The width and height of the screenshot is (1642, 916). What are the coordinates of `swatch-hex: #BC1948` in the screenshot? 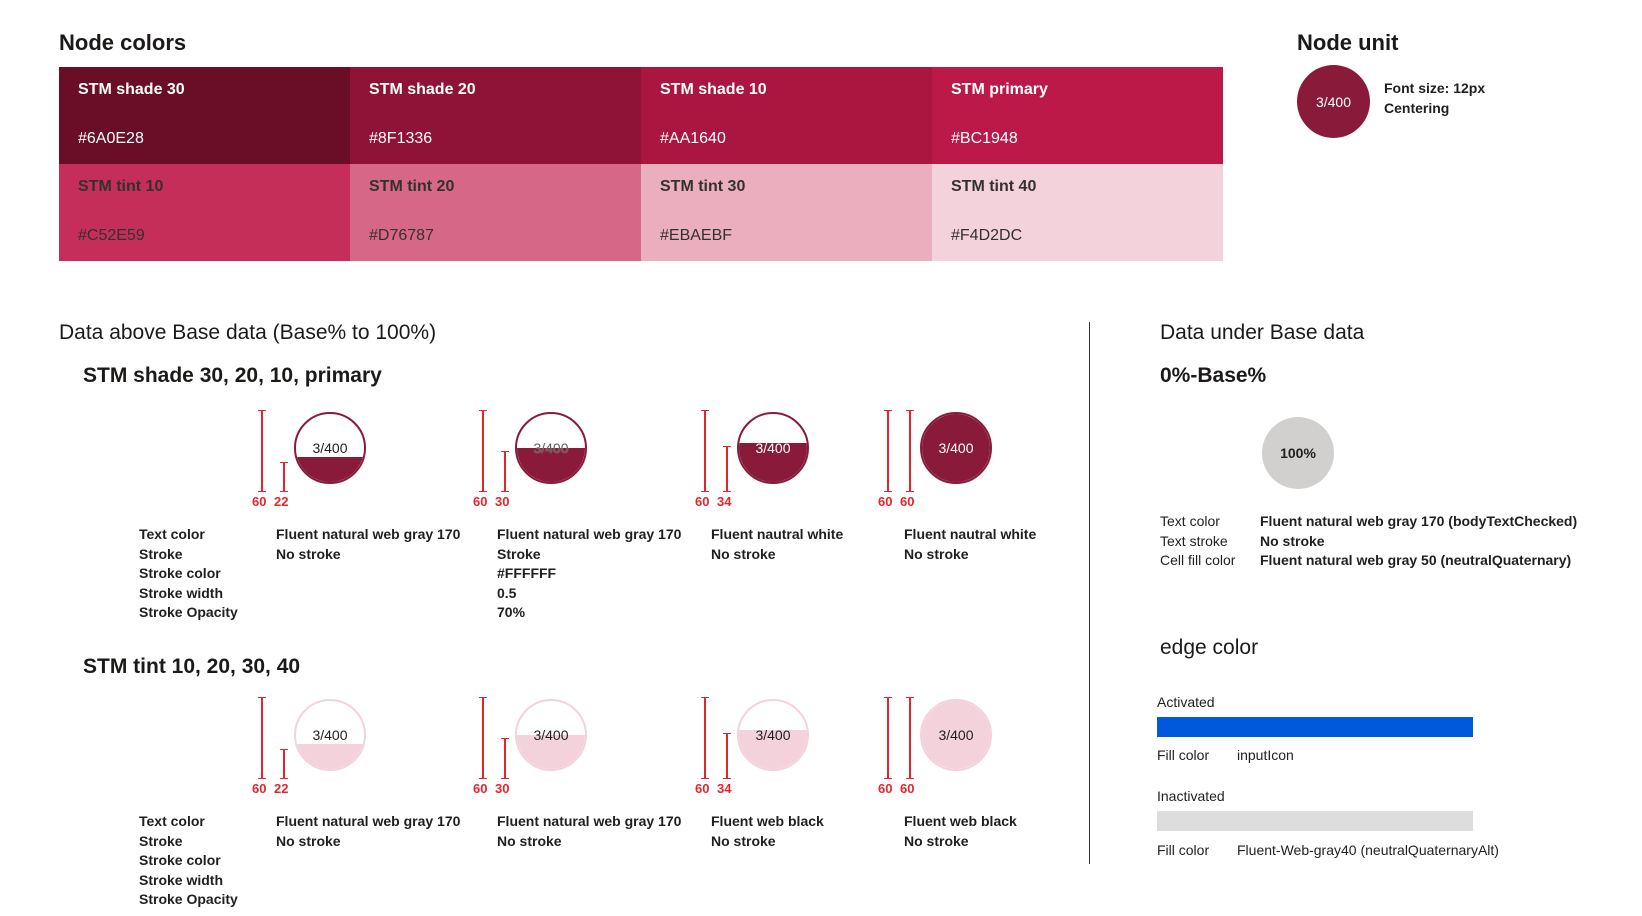 It's located at (984, 138).